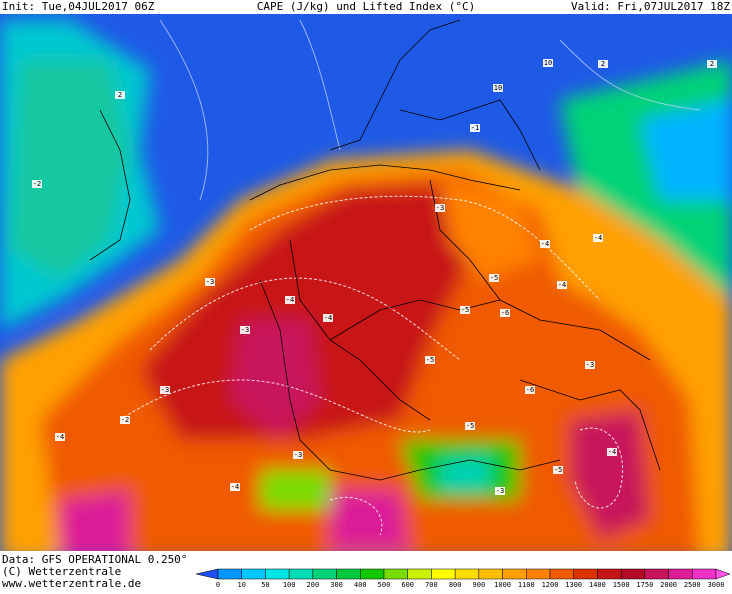 The height and width of the screenshot is (594, 732). I want to click on colorbar-label: 0, so click(218, 585).